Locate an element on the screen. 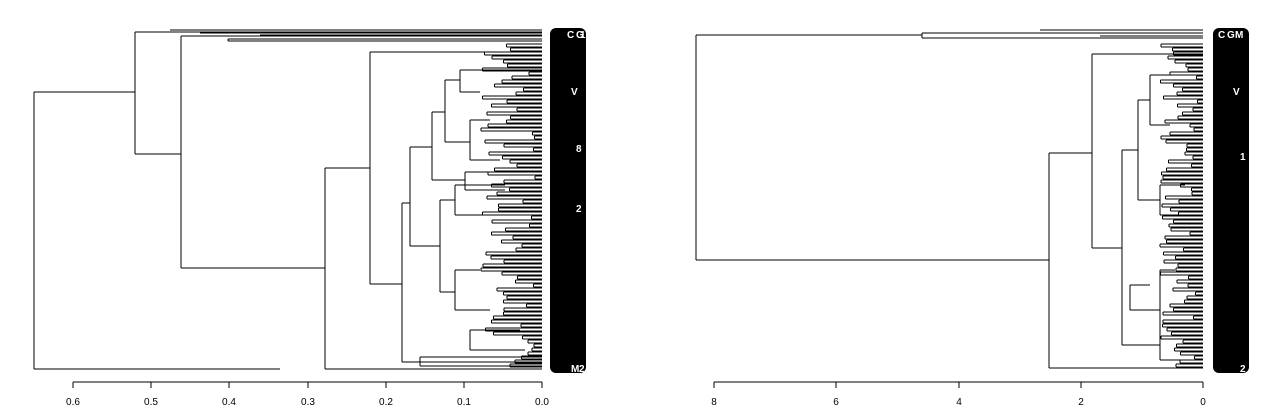 The image size is (1283, 417). leaf-label-band-left is located at coordinates (568, 200).